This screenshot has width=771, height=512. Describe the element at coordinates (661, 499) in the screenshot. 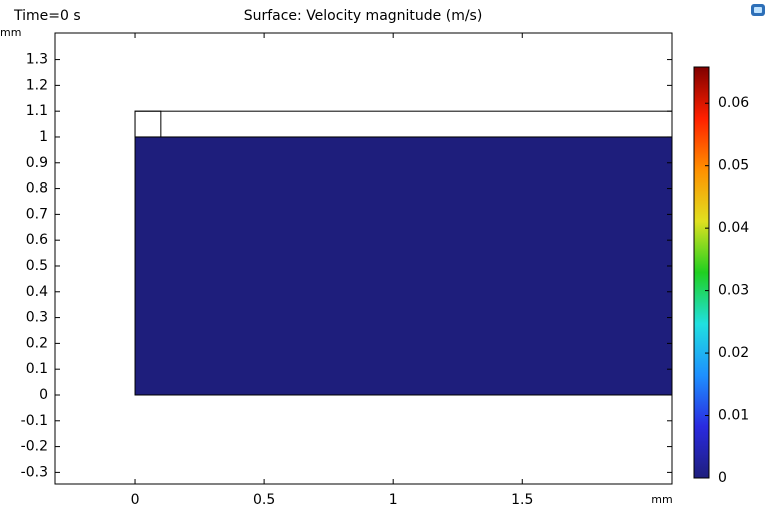

I see `x-unit: mm` at that location.